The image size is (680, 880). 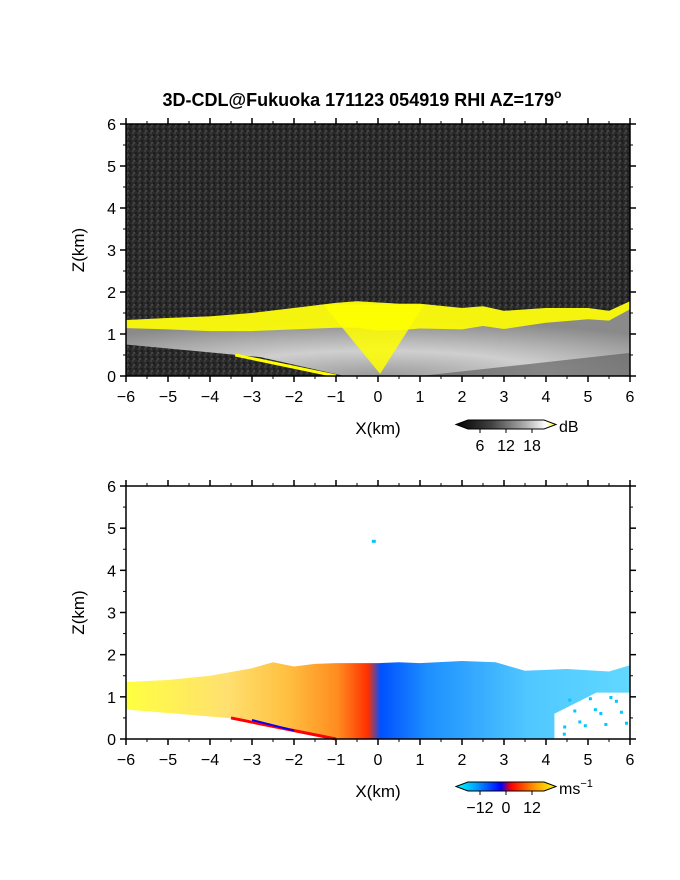 I want to click on colorbar-unit-superscript: −1, so click(x=586, y=784).